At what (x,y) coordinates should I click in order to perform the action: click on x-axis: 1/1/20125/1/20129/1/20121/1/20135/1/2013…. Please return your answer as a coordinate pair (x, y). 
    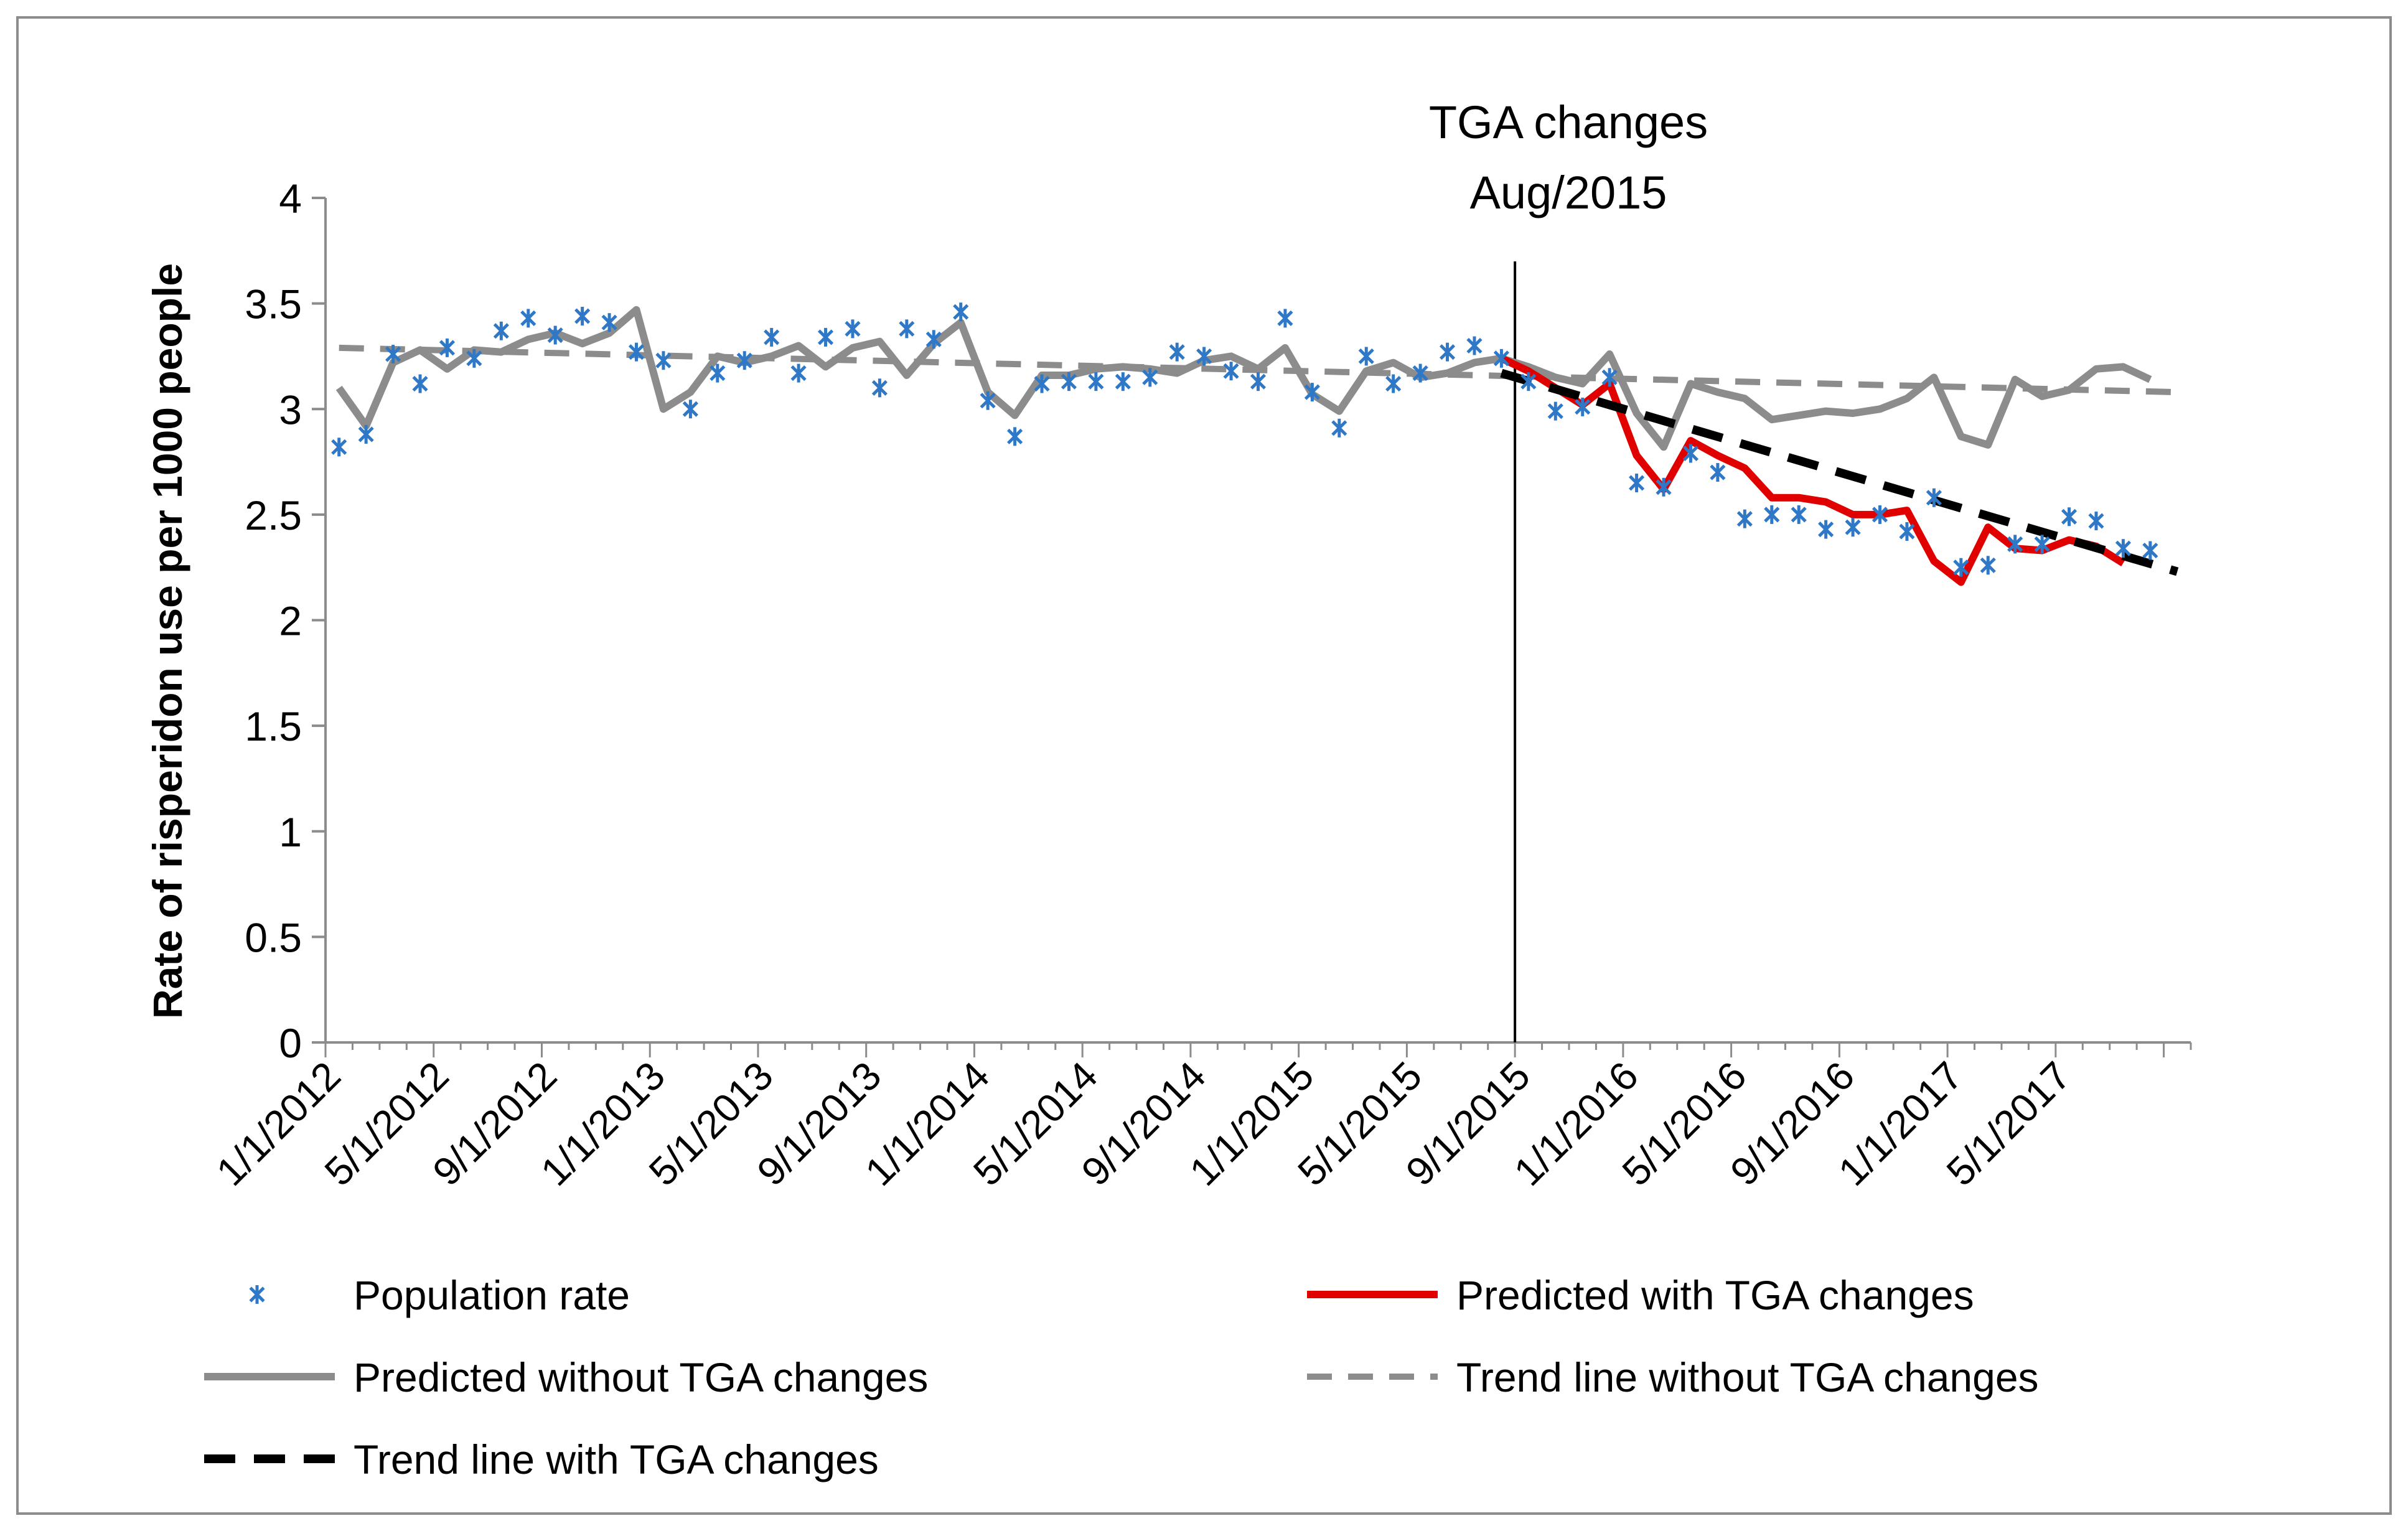
    Looking at the image, I should click on (1200, 1117).